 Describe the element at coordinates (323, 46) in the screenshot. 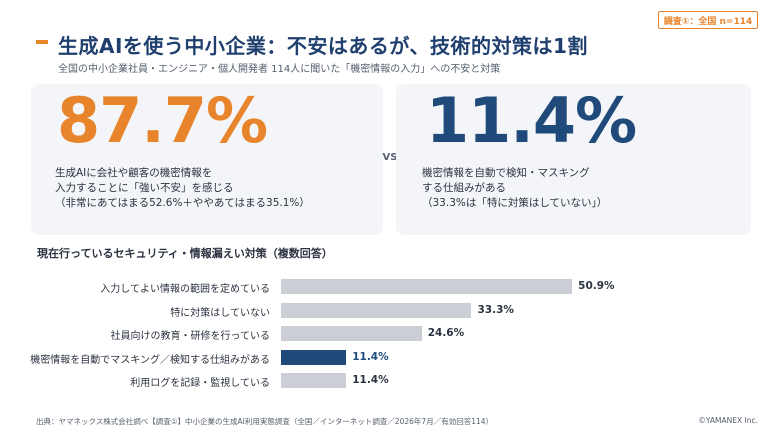

I see `page-title: 生成AIを使う中小企業：不安はあるが、技術的対策は1割` at that location.